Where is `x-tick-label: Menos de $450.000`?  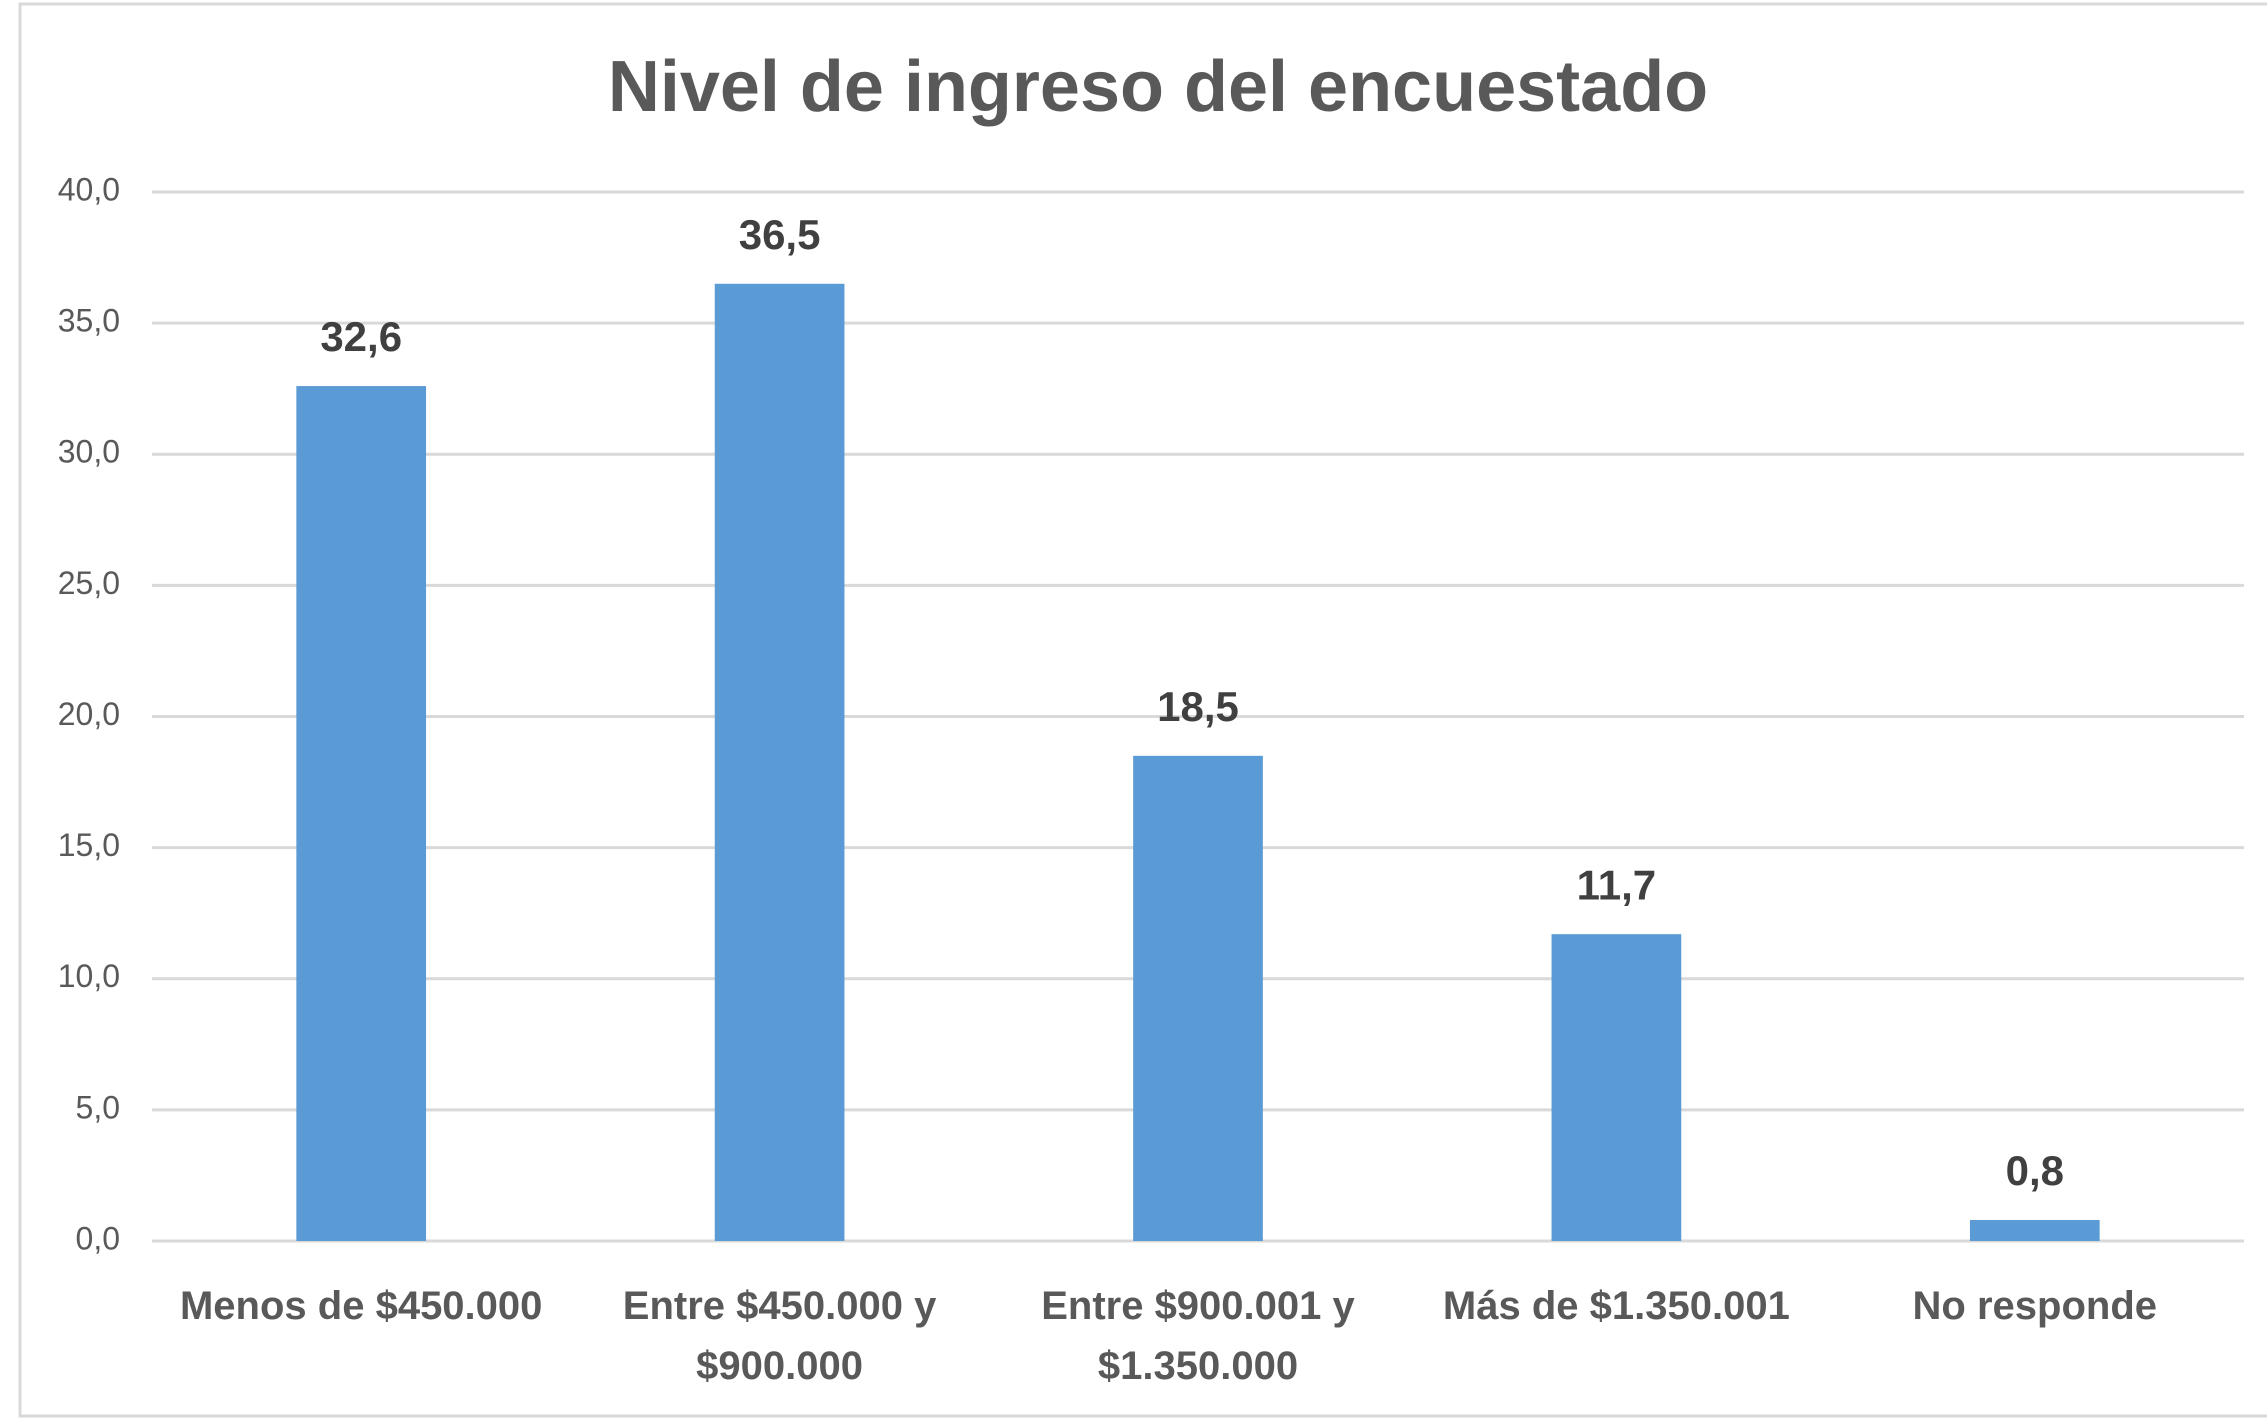
x-tick-label: Menos de $450.000 is located at coordinates (361, 1306).